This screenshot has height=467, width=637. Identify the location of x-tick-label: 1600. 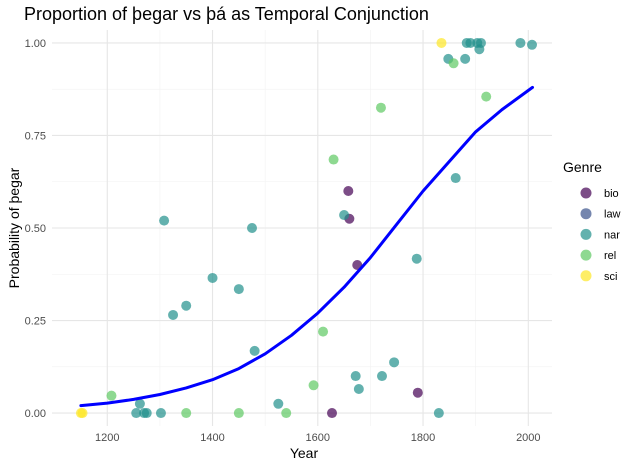
(318, 438).